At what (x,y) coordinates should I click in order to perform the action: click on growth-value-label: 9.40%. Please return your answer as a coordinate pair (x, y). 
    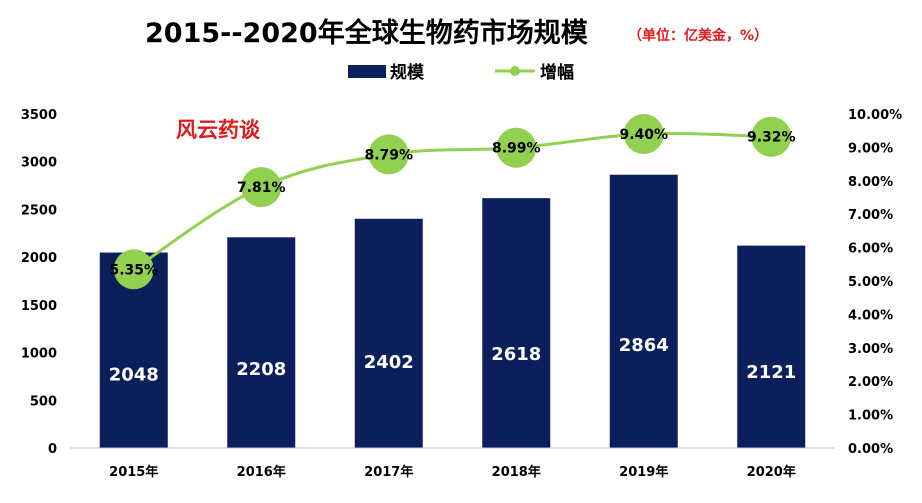
    Looking at the image, I should click on (643, 135).